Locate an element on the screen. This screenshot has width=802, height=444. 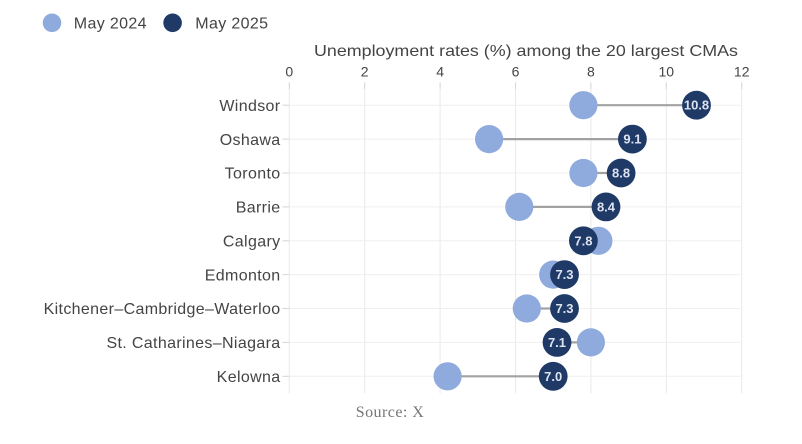
svg-text: Oshawa is located at coordinates (250, 140).